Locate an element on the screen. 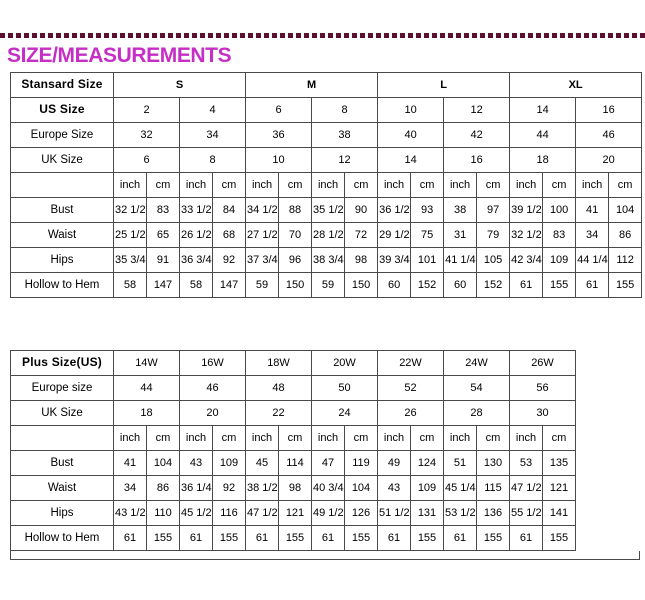  us-size-value: 8 is located at coordinates (345, 110).